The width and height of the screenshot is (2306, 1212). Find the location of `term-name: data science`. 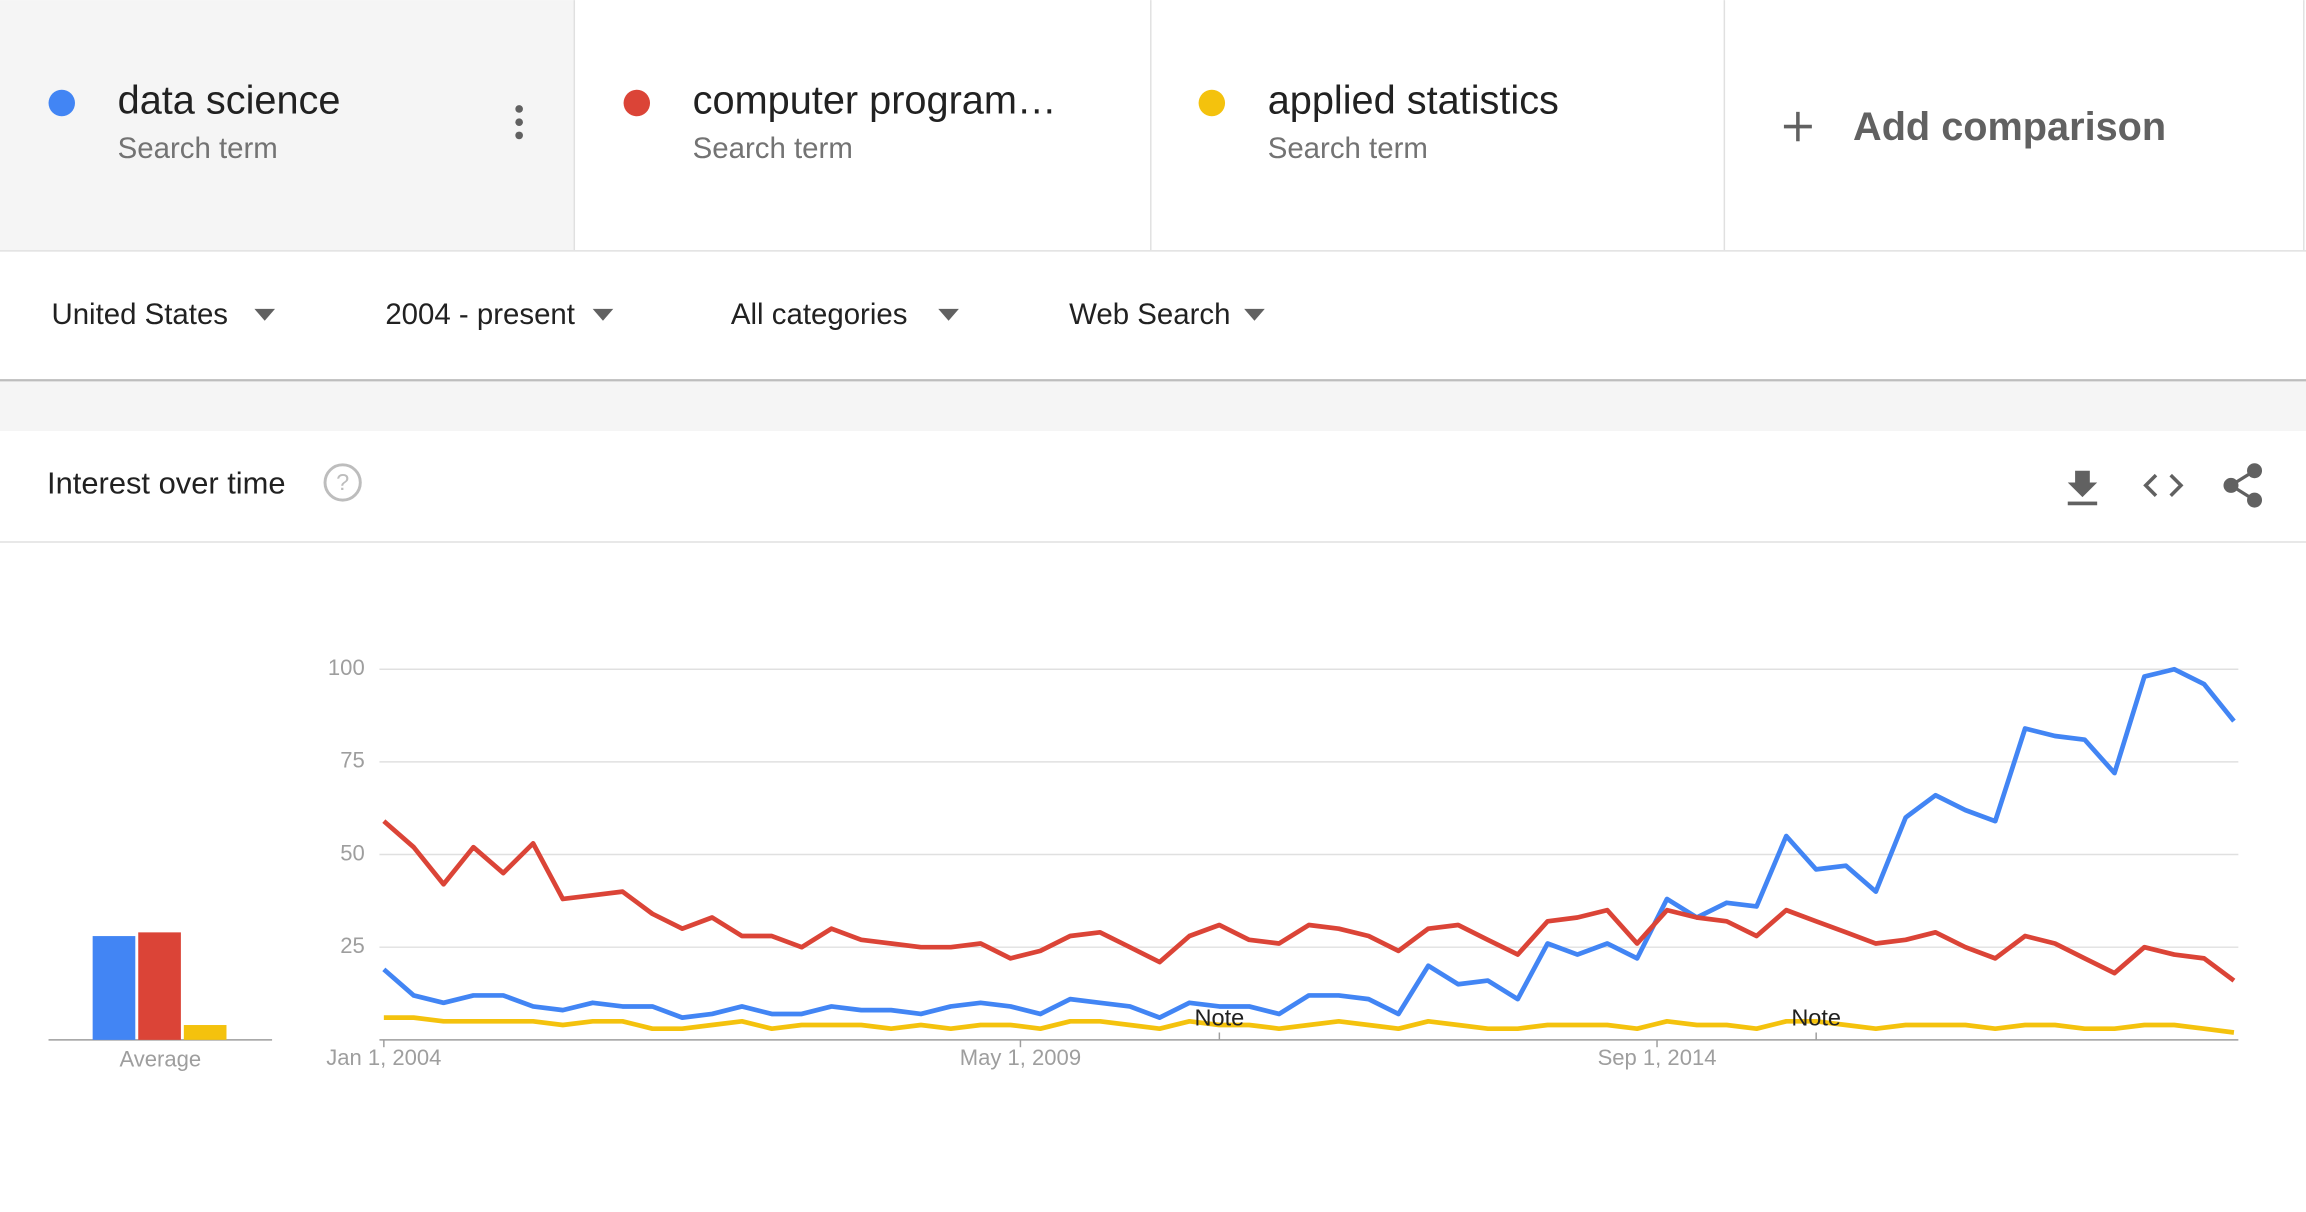

term-name: data science is located at coordinates (229, 101).